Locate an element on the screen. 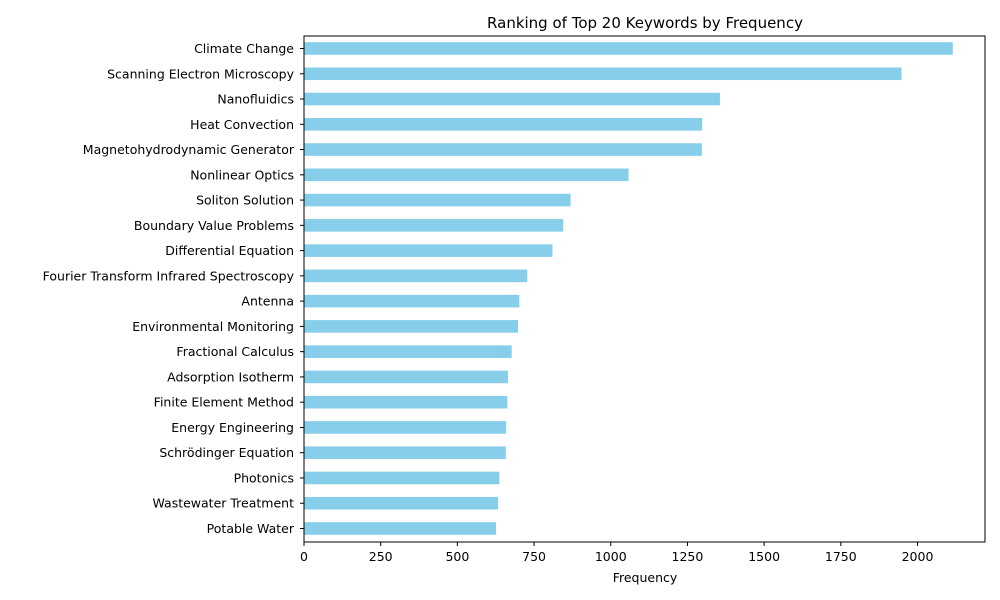 The image size is (1000, 600). y-tick-label: Antenna is located at coordinates (267, 301).